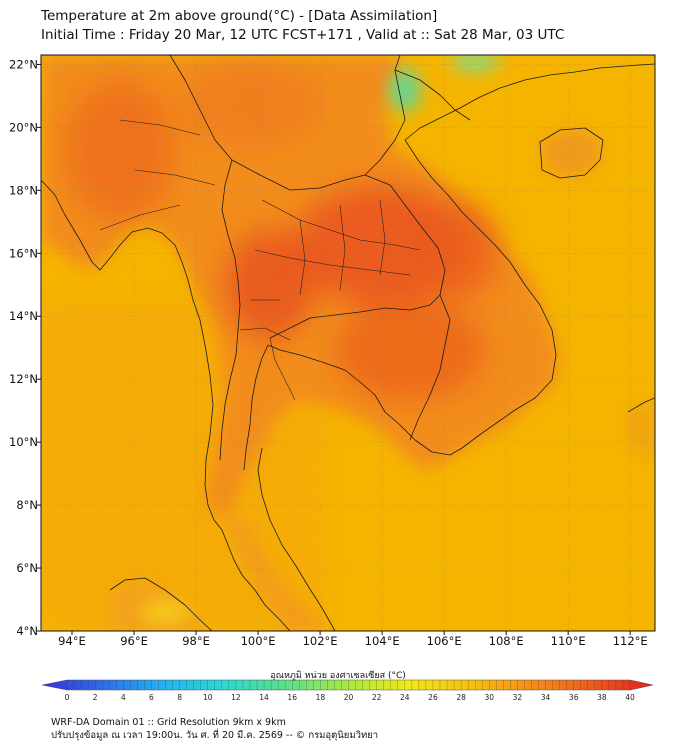 Image resolution: width=676 pixels, height=756 pixels. I want to click on colorbar-tick-label: 4, so click(123, 697).